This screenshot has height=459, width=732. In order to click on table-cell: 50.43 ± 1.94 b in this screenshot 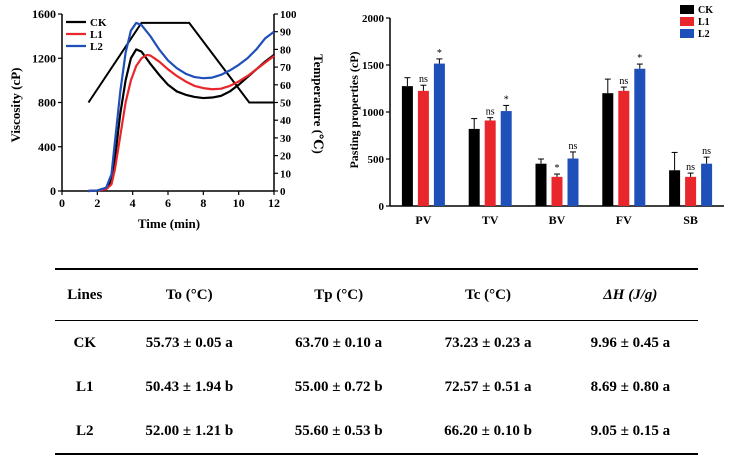, I will do `click(189, 386)`.